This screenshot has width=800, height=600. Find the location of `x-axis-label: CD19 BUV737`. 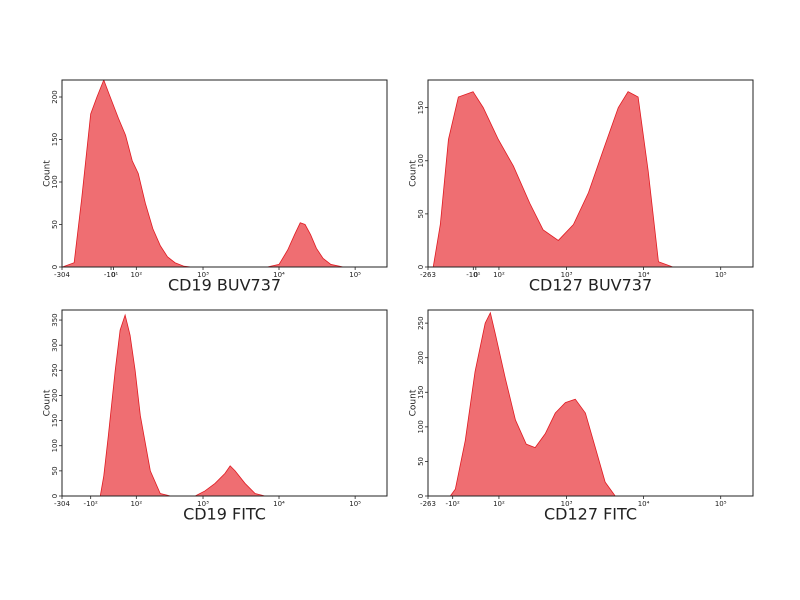

x-axis-label: CD19 BUV737 is located at coordinates (224, 285).